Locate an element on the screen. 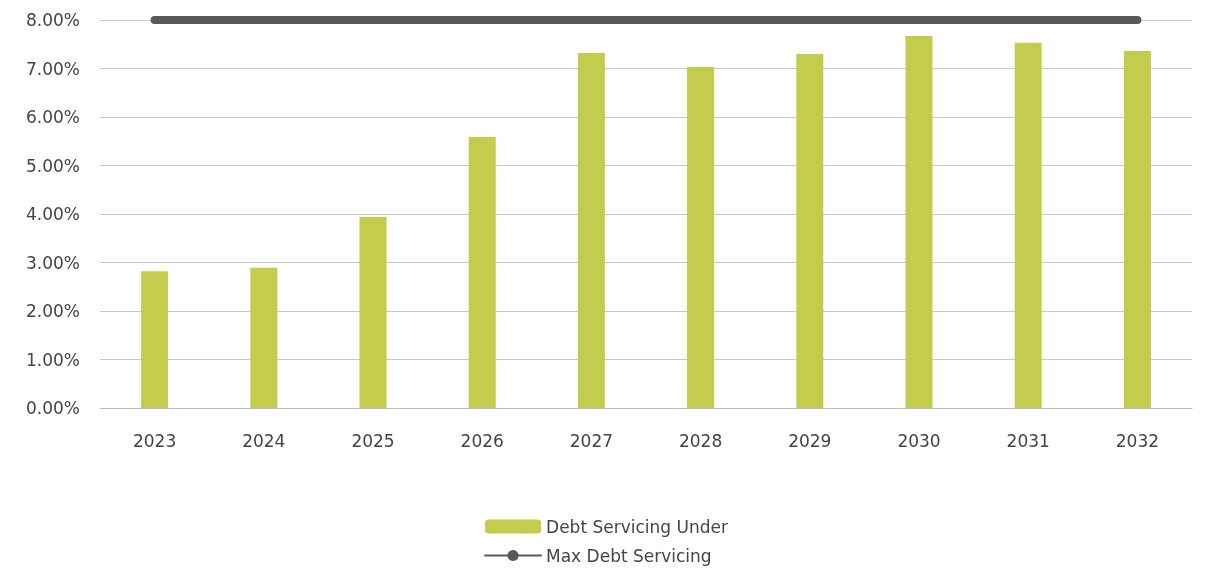  legend-label: Debt Servicing Under is located at coordinates (637, 526).